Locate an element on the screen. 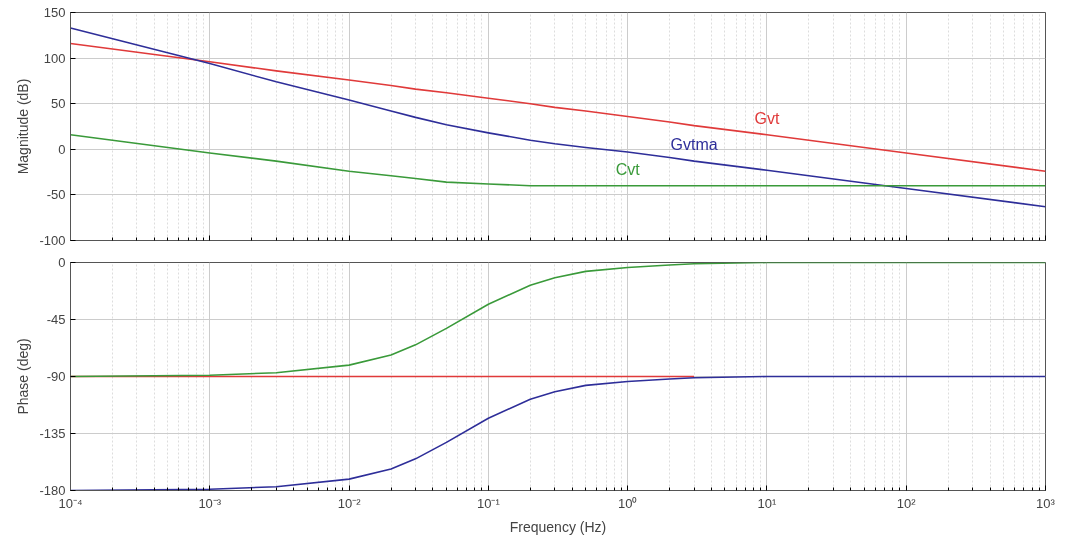  y-axis-title: Magnitude (dB) is located at coordinates (23, 126).